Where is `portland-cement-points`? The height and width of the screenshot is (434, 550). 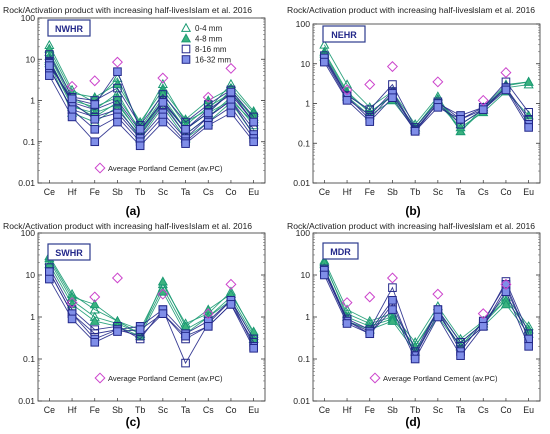
portland-cement-points is located at coordinates (426, 83).